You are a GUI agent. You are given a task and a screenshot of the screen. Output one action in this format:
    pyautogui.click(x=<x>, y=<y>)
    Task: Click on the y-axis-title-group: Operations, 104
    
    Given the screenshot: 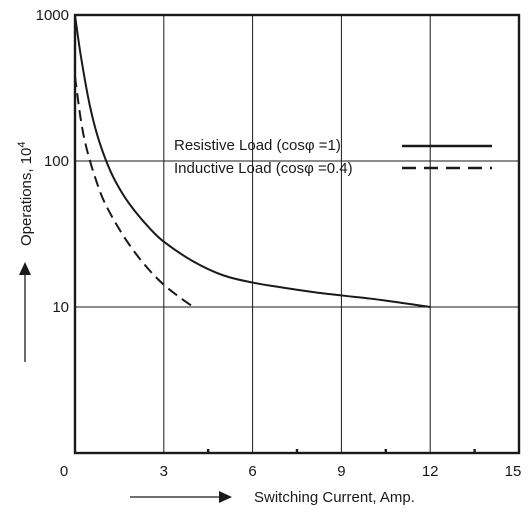 What is the action you would take?
    pyautogui.click(x=25, y=193)
    